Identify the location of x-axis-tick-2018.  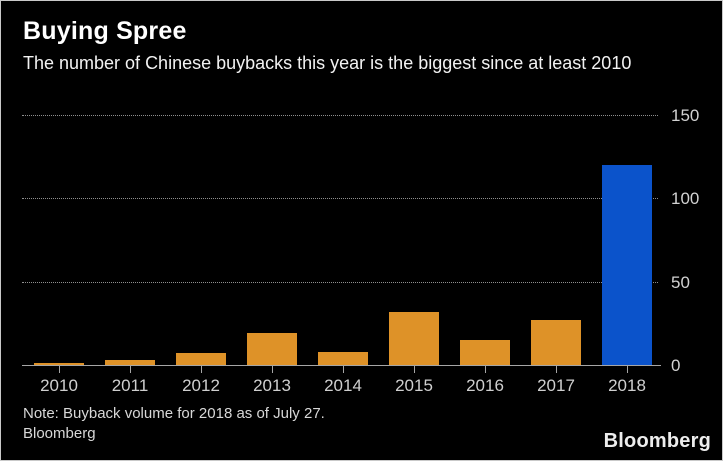
(627, 369).